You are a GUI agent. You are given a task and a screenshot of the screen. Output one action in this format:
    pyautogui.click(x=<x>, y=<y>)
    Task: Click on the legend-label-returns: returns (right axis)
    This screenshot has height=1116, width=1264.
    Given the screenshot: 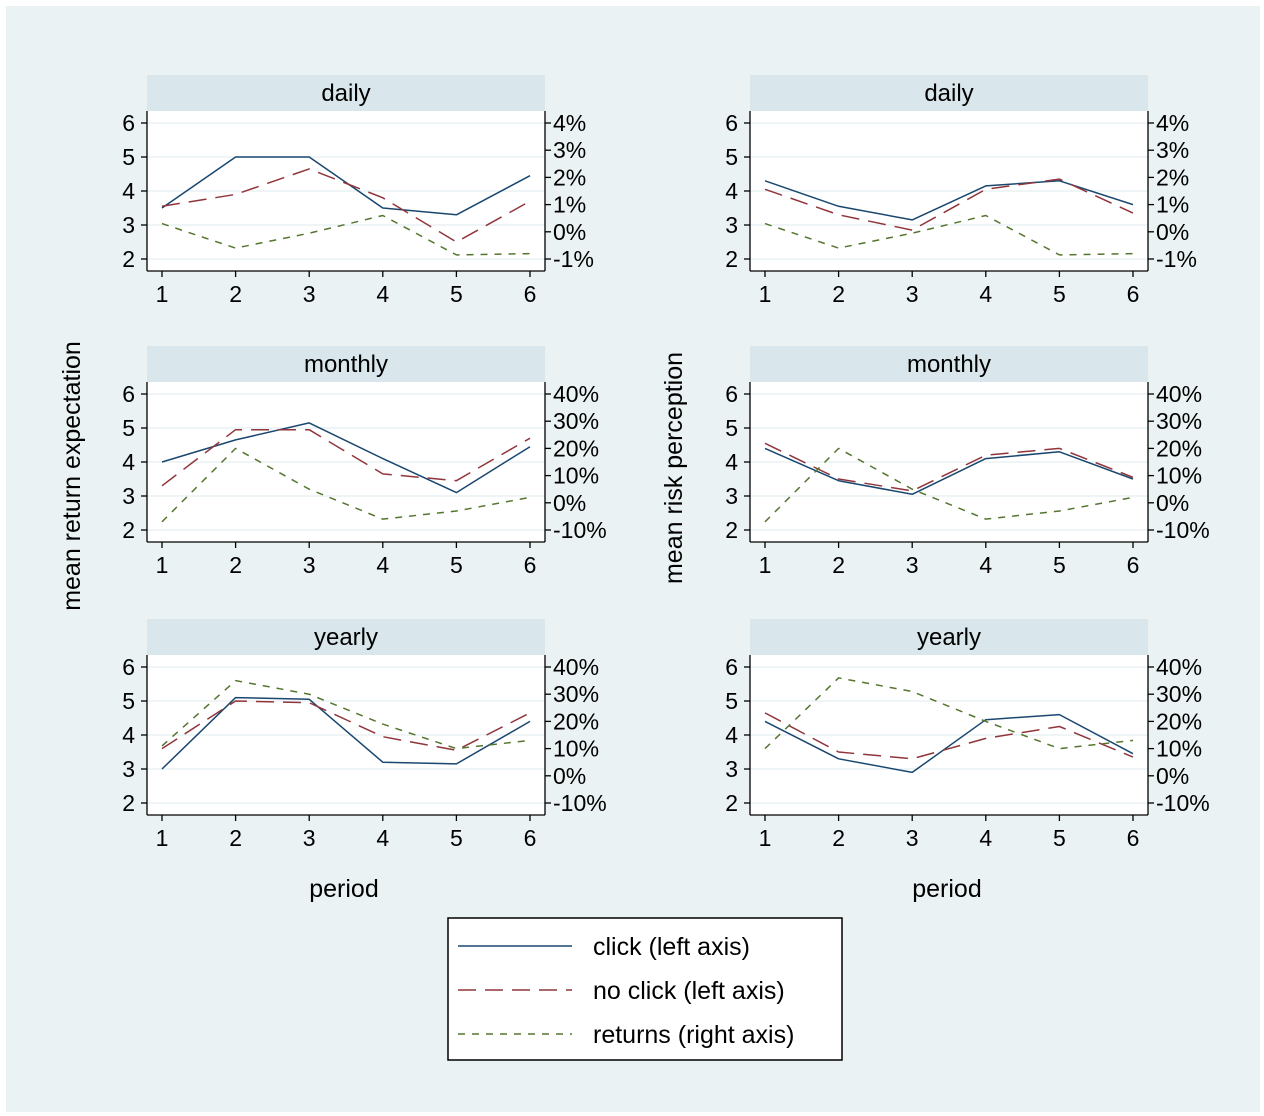 What is the action you would take?
    pyautogui.click(x=693, y=1035)
    